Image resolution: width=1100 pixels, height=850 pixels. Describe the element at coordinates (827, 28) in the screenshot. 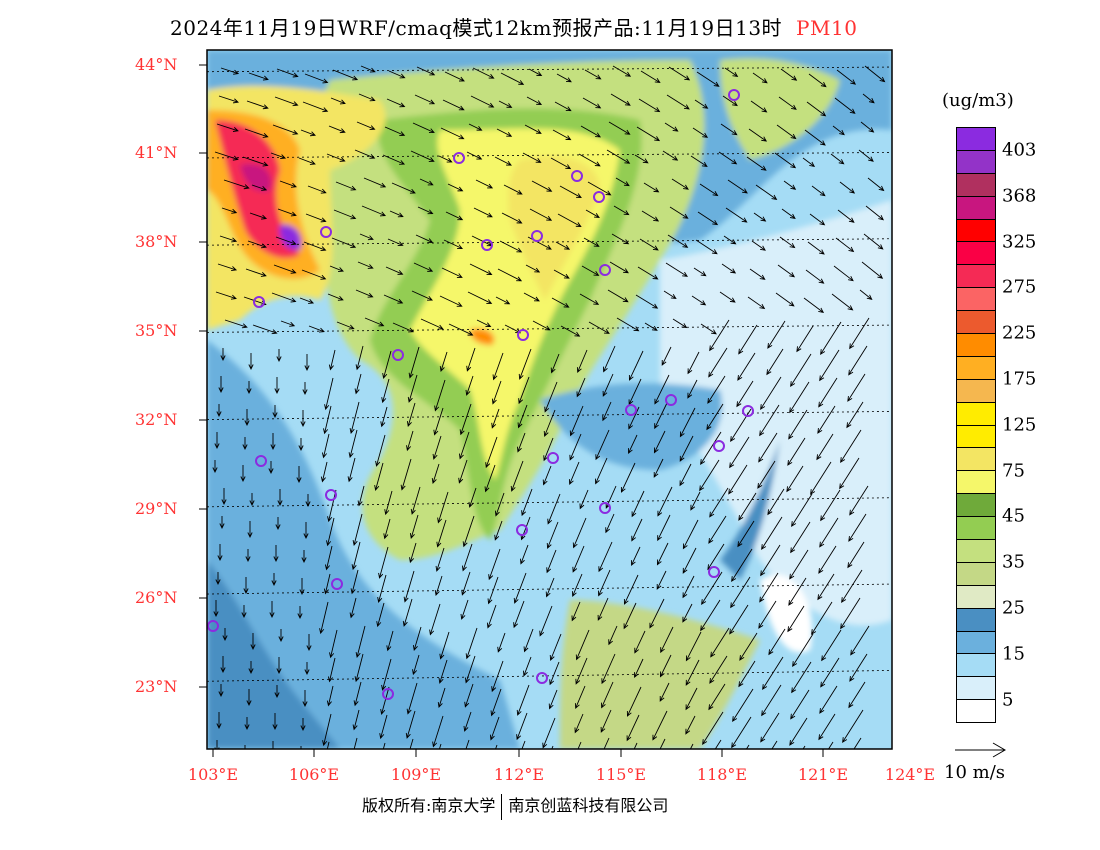

I see `pollutant-label: PM10` at that location.